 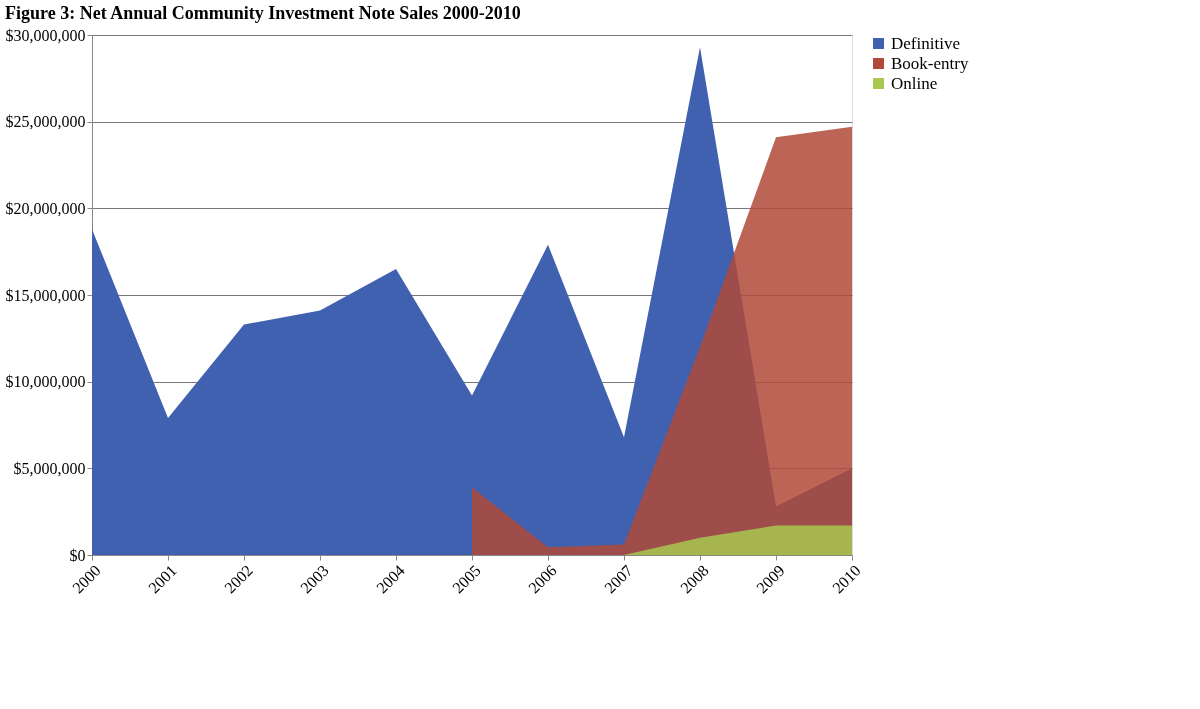 What do you see at coordinates (914, 83) in the screenshot?
I see `legend-label: Online` at bounding box center [914, 83].